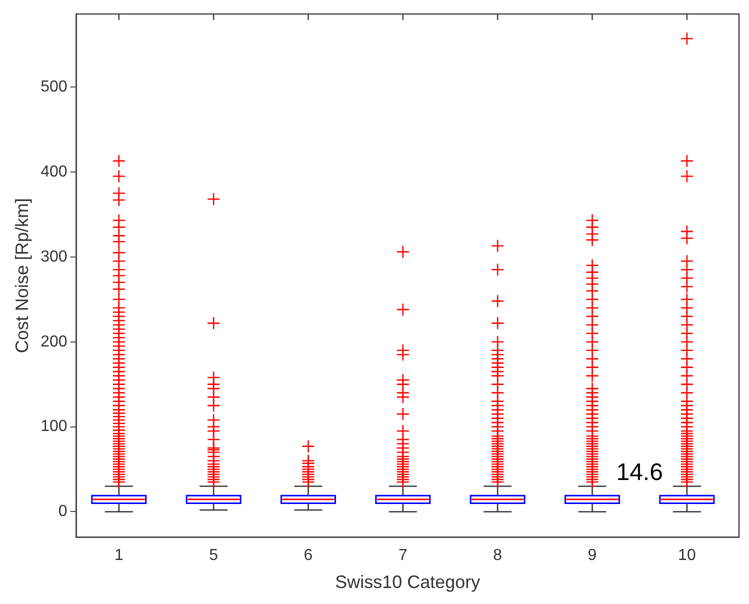 Image resolution: width=749 pixels, height=604 pixels. I want to click on y-axis-title: Cost Noise [Rp/km], so click(22, 276).